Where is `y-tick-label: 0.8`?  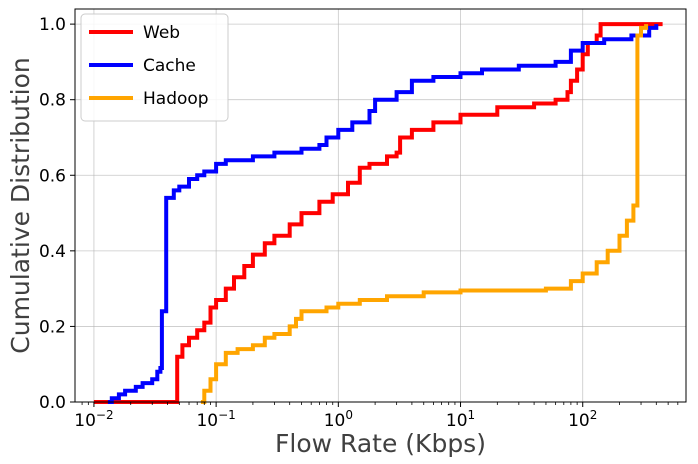 y-tick-label: 0.8 is located at coordinates (52, 101).